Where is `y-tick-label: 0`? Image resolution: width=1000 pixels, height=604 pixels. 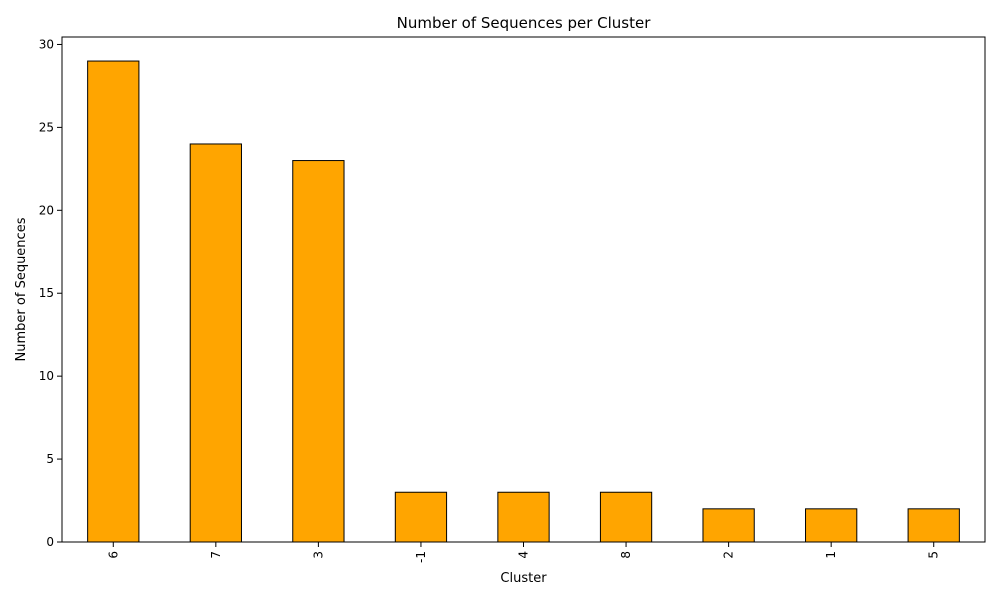 y-tick-label: 0 is located at coordinates (50, 542).